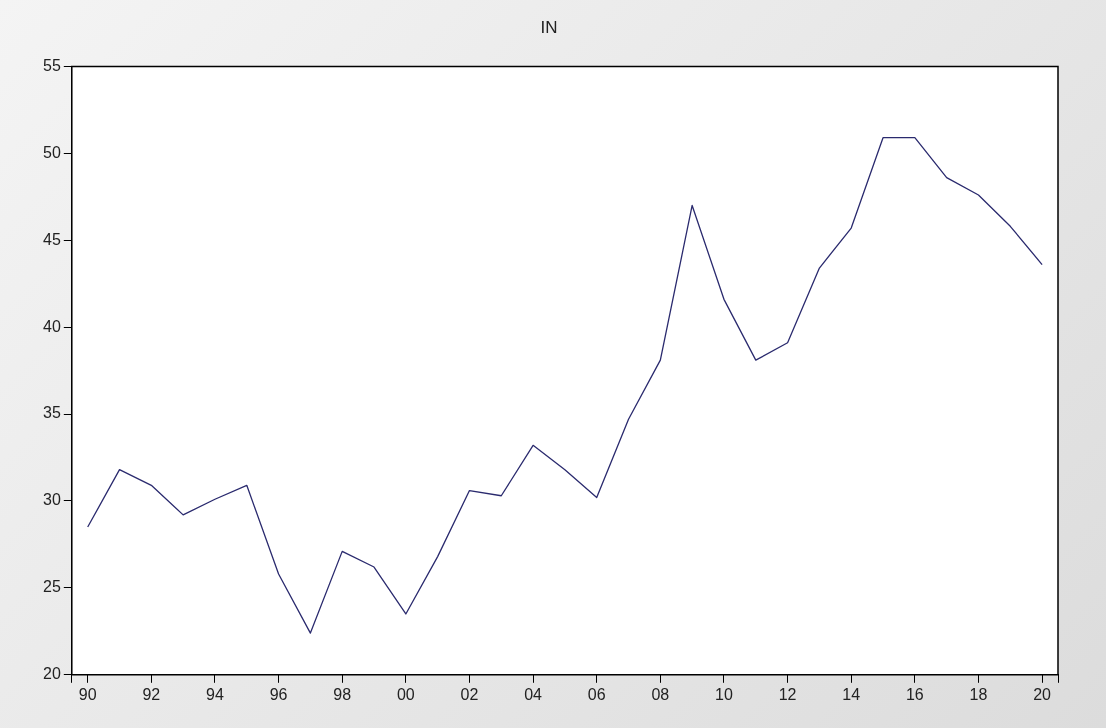 The image size is (1106, 728). I want to click on x-tick-label: 94, so click(215, 694).